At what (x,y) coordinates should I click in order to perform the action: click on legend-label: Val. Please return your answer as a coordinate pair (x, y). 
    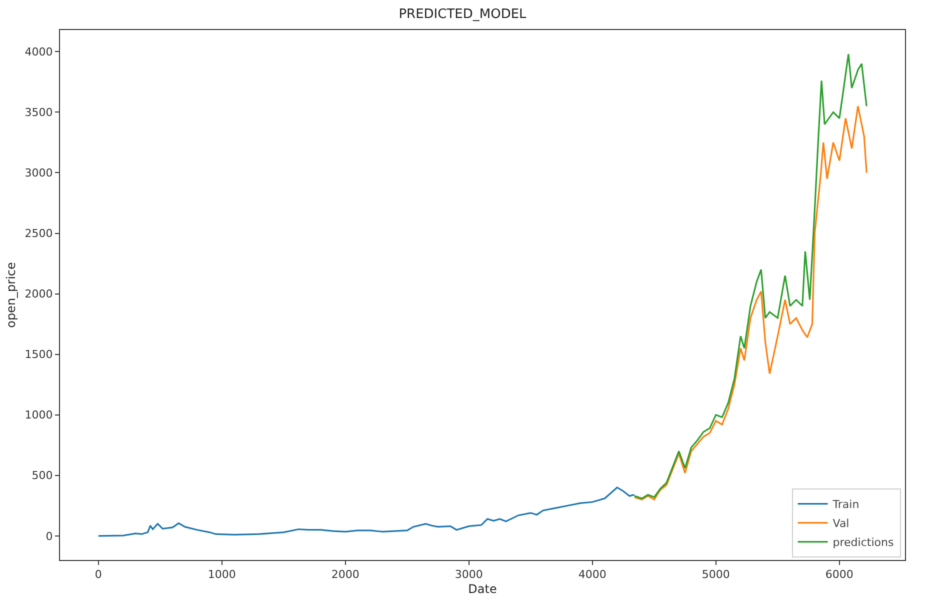
    Looking at the image, I should click on (841, 523).